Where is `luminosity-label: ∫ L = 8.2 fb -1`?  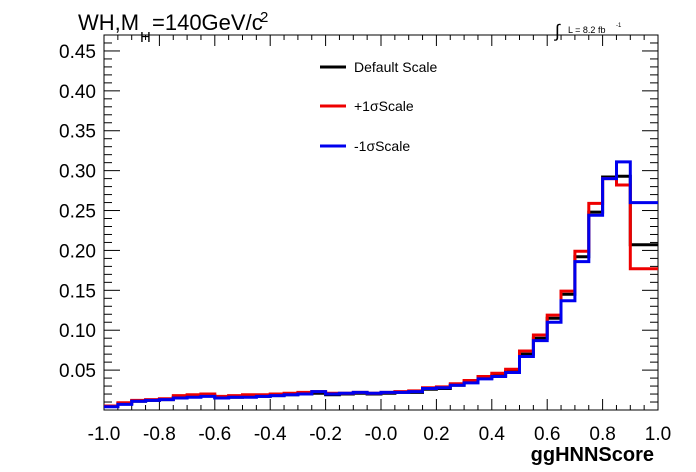
luminosity-label: ∫ L = 8.2 fb -1 is located at coordinates (587, 31).